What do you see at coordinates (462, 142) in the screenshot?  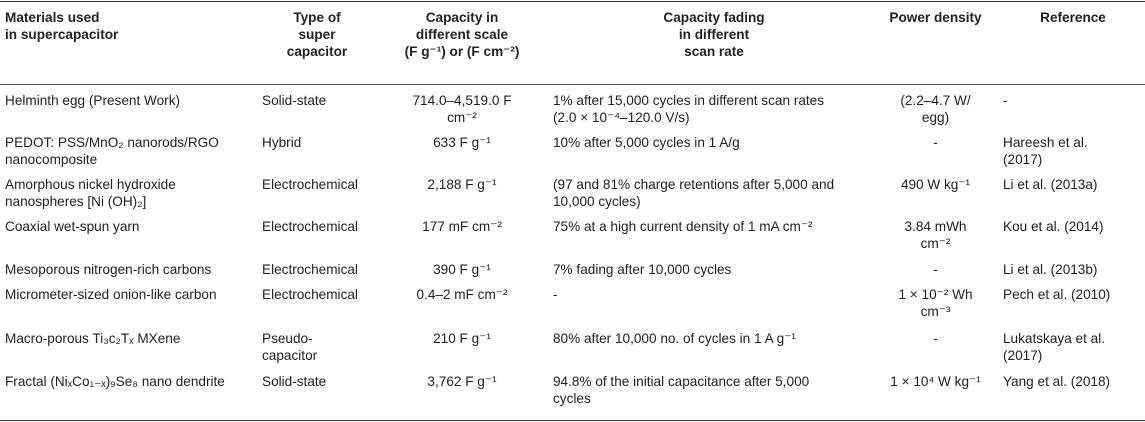 I see `cell-capacity: 633 F g⁻¹` at bounding box center [462, 142].